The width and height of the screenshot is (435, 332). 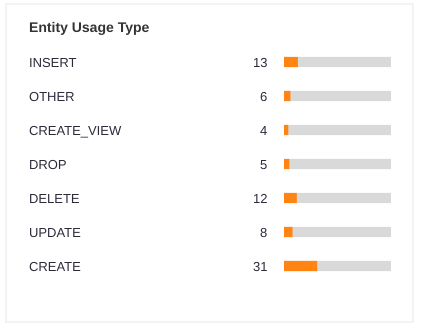 What do you see at coordinates (52, 62) in the screenshot?
I see `y-tick-label: INSERT` at bounding box center [52, 62].